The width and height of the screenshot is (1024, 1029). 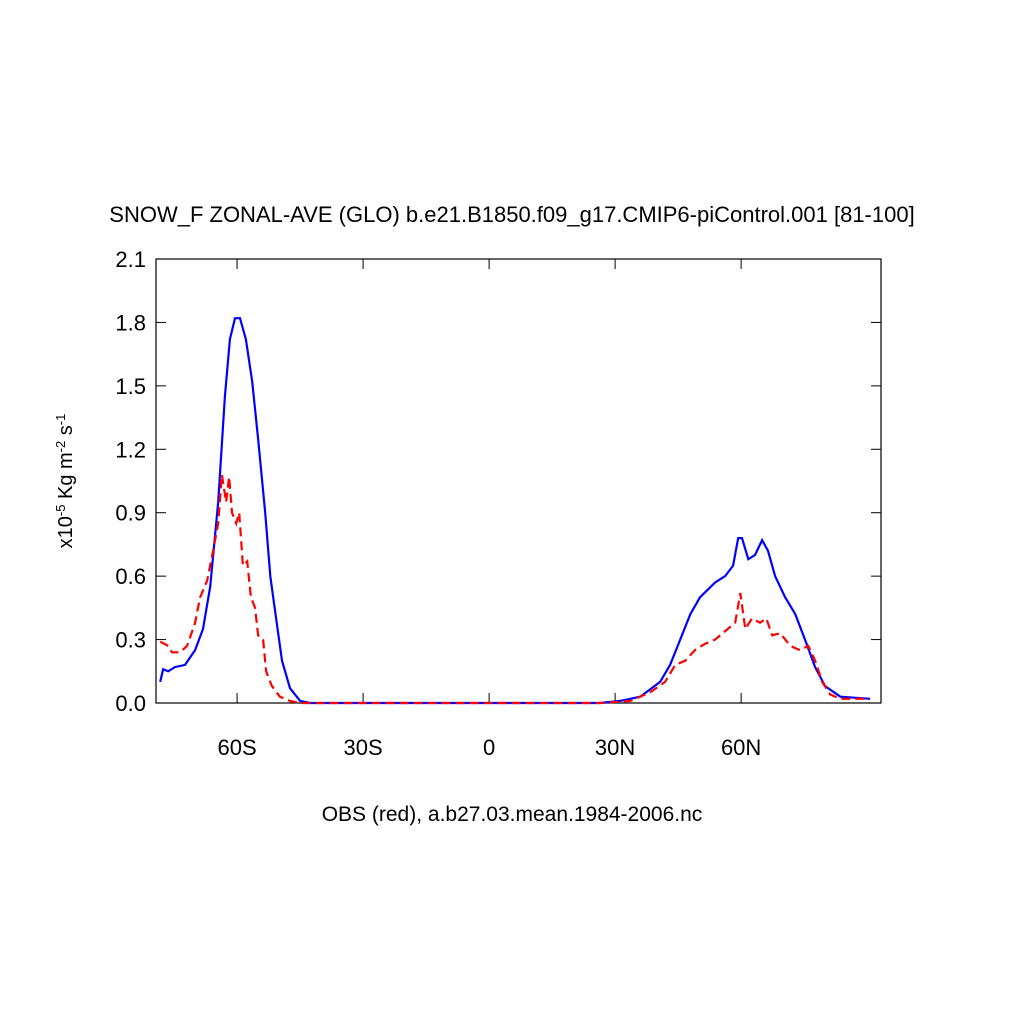 I want to click on y-label-part: Kg m, so click(x=66, y=478).